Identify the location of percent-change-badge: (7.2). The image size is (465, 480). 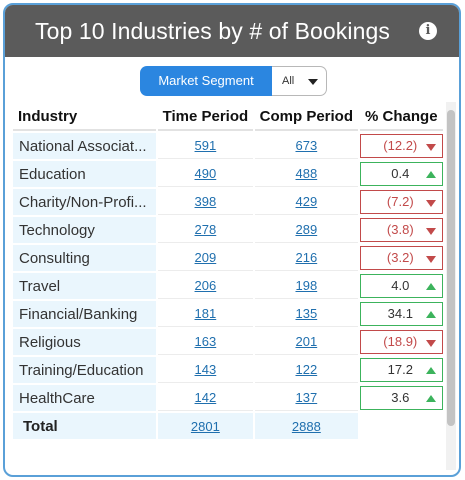
(401, 202).